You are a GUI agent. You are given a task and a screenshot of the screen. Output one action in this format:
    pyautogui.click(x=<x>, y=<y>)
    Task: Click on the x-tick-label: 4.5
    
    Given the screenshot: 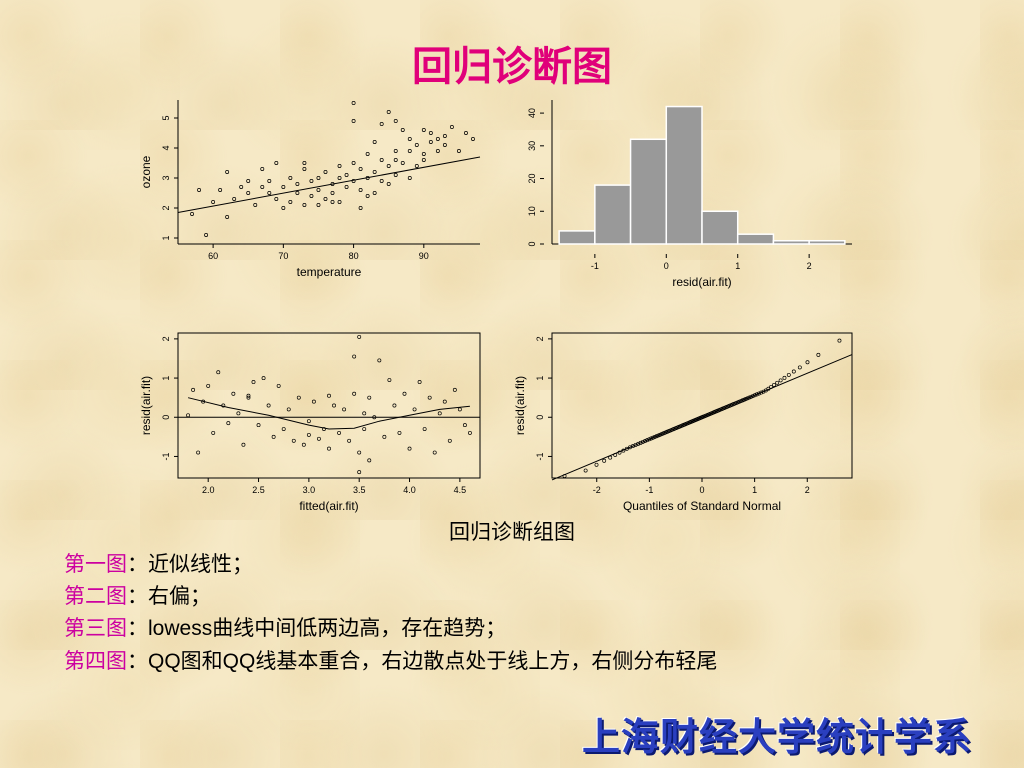 What is the action you would take?
    pyautogui.click(x=460, y=490)
    